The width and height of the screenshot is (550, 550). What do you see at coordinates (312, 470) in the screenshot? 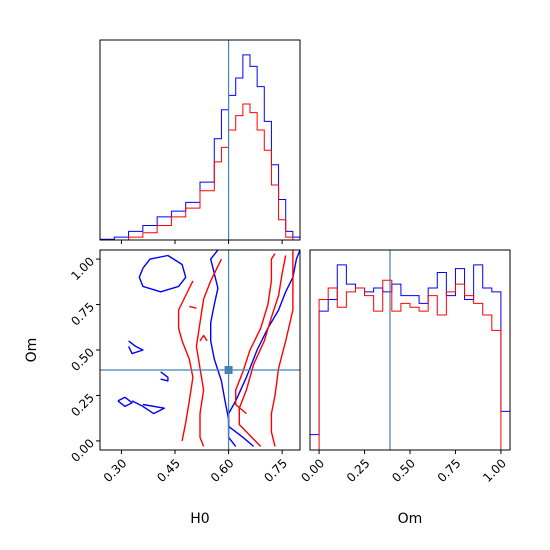
I see `hist-om-xtick-label: 0.00` at bounding box center [312, 470].